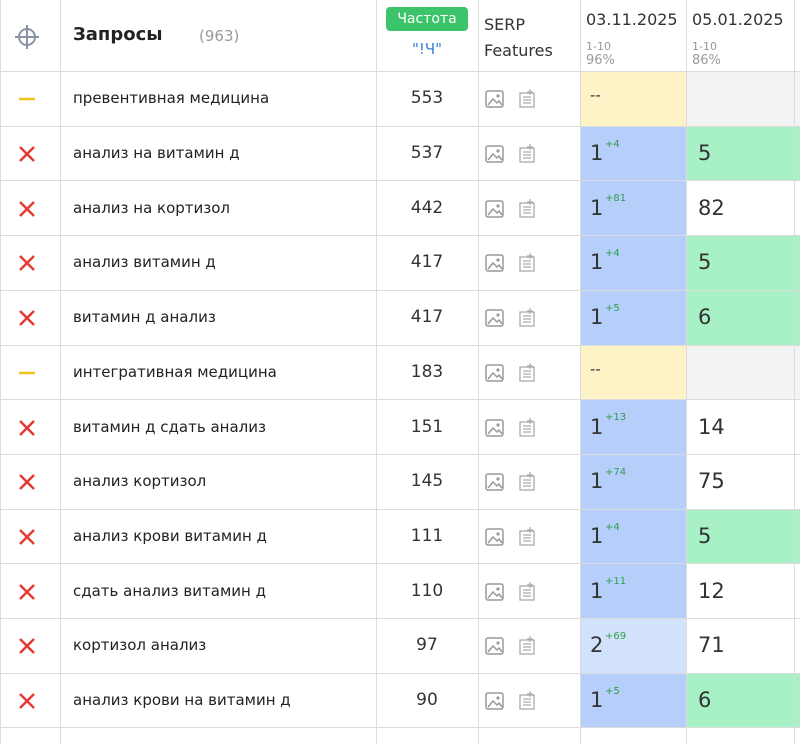 The height and width of the screenshot is (744, 800). Describe the element at coordinates (427, 590) in the screenshot. I see `frequency: 110` at that location.